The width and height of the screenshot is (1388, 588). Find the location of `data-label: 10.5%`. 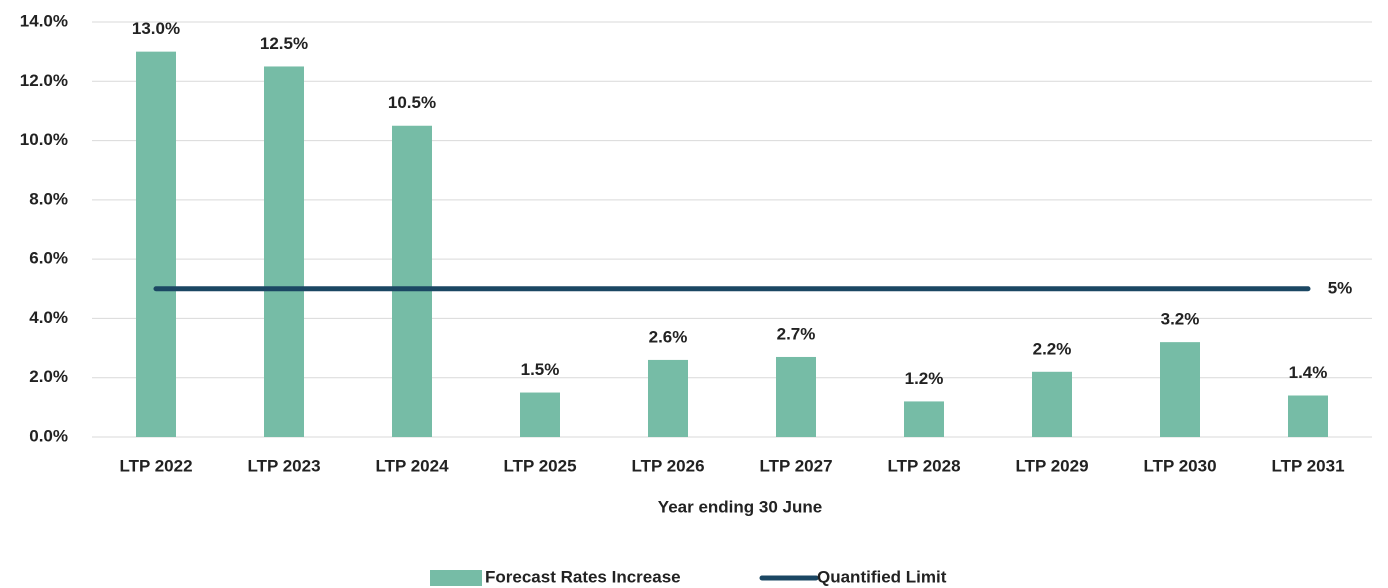

data-label: 10.5% is located at coordinates (412, 102).